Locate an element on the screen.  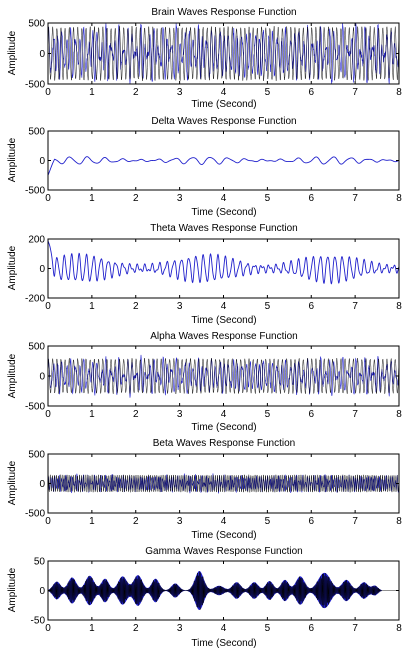
y-tick-label: 50 is located at coordinates (40, 562).